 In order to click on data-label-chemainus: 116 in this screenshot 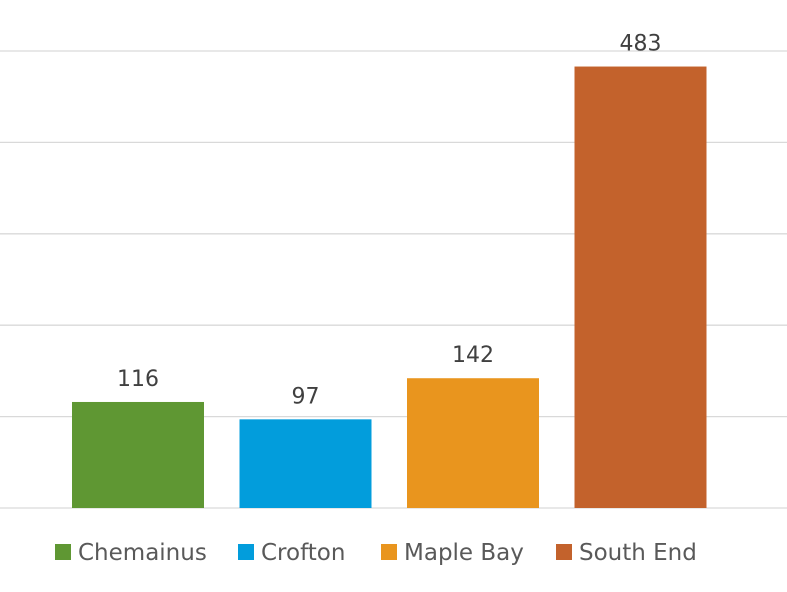, I will do `click(138, 379)`.